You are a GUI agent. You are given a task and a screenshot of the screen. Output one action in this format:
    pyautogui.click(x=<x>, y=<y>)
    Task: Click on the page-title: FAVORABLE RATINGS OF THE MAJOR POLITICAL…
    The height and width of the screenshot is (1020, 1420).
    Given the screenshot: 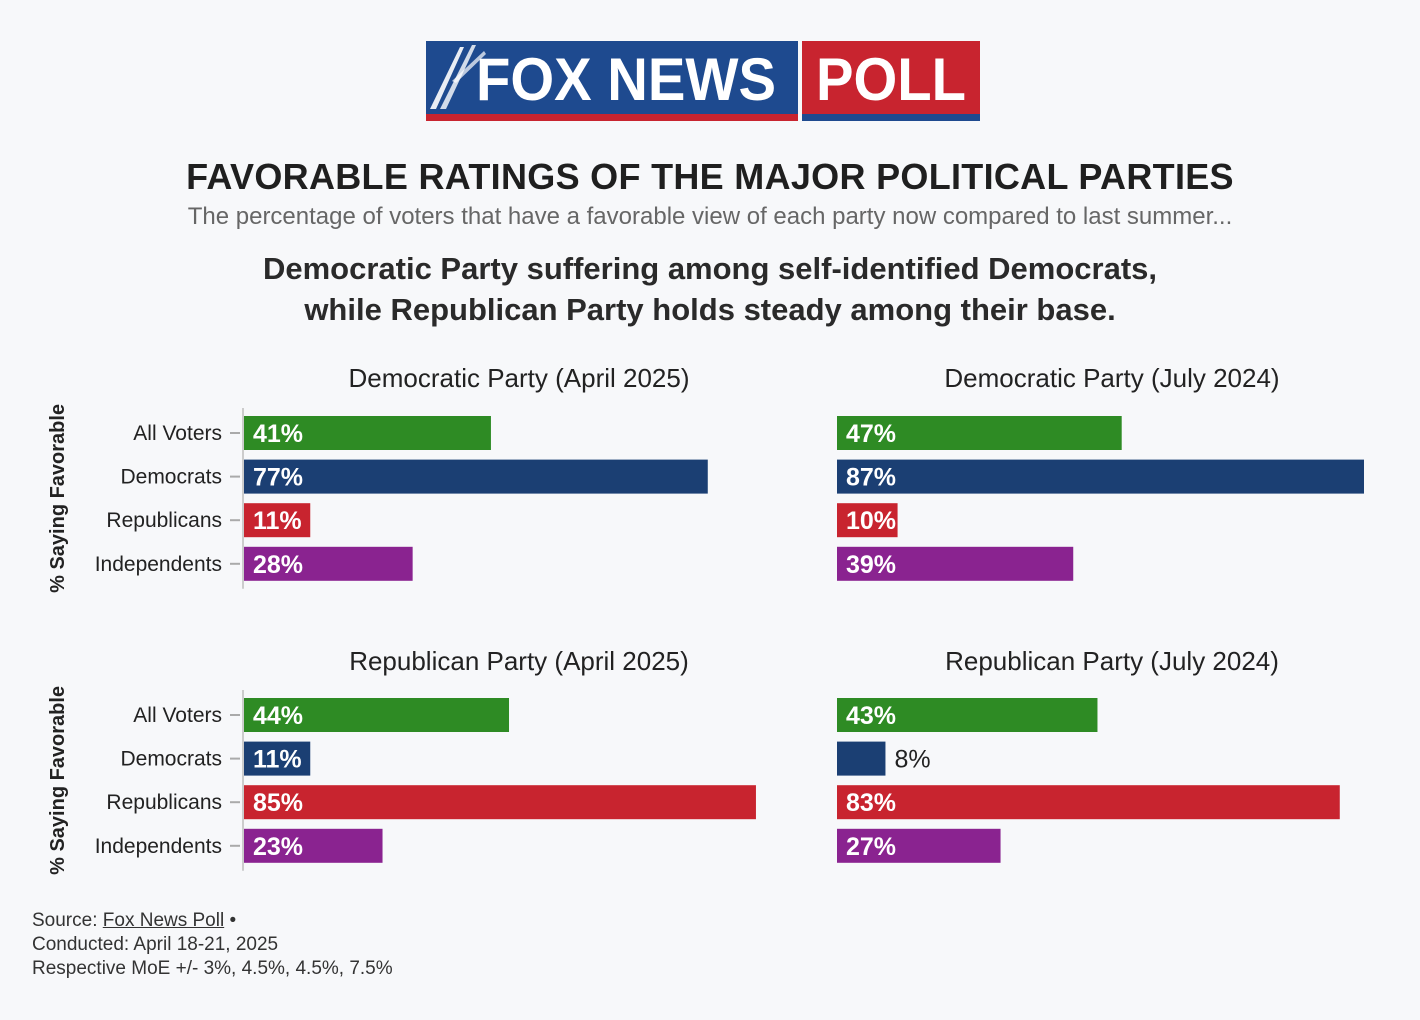 What is the action you would take?
    pyautogui.click(x=710, y=176)
    